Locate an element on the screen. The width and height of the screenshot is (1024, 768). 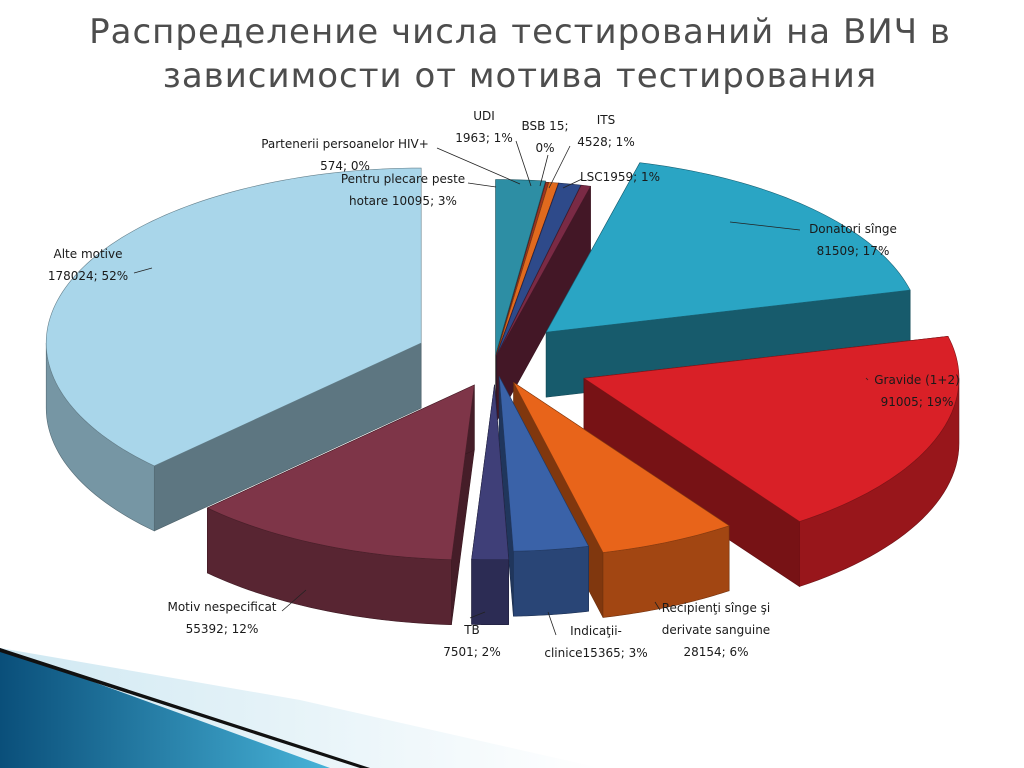
leader-line-alte-motive is located at coordinates (143, 270).